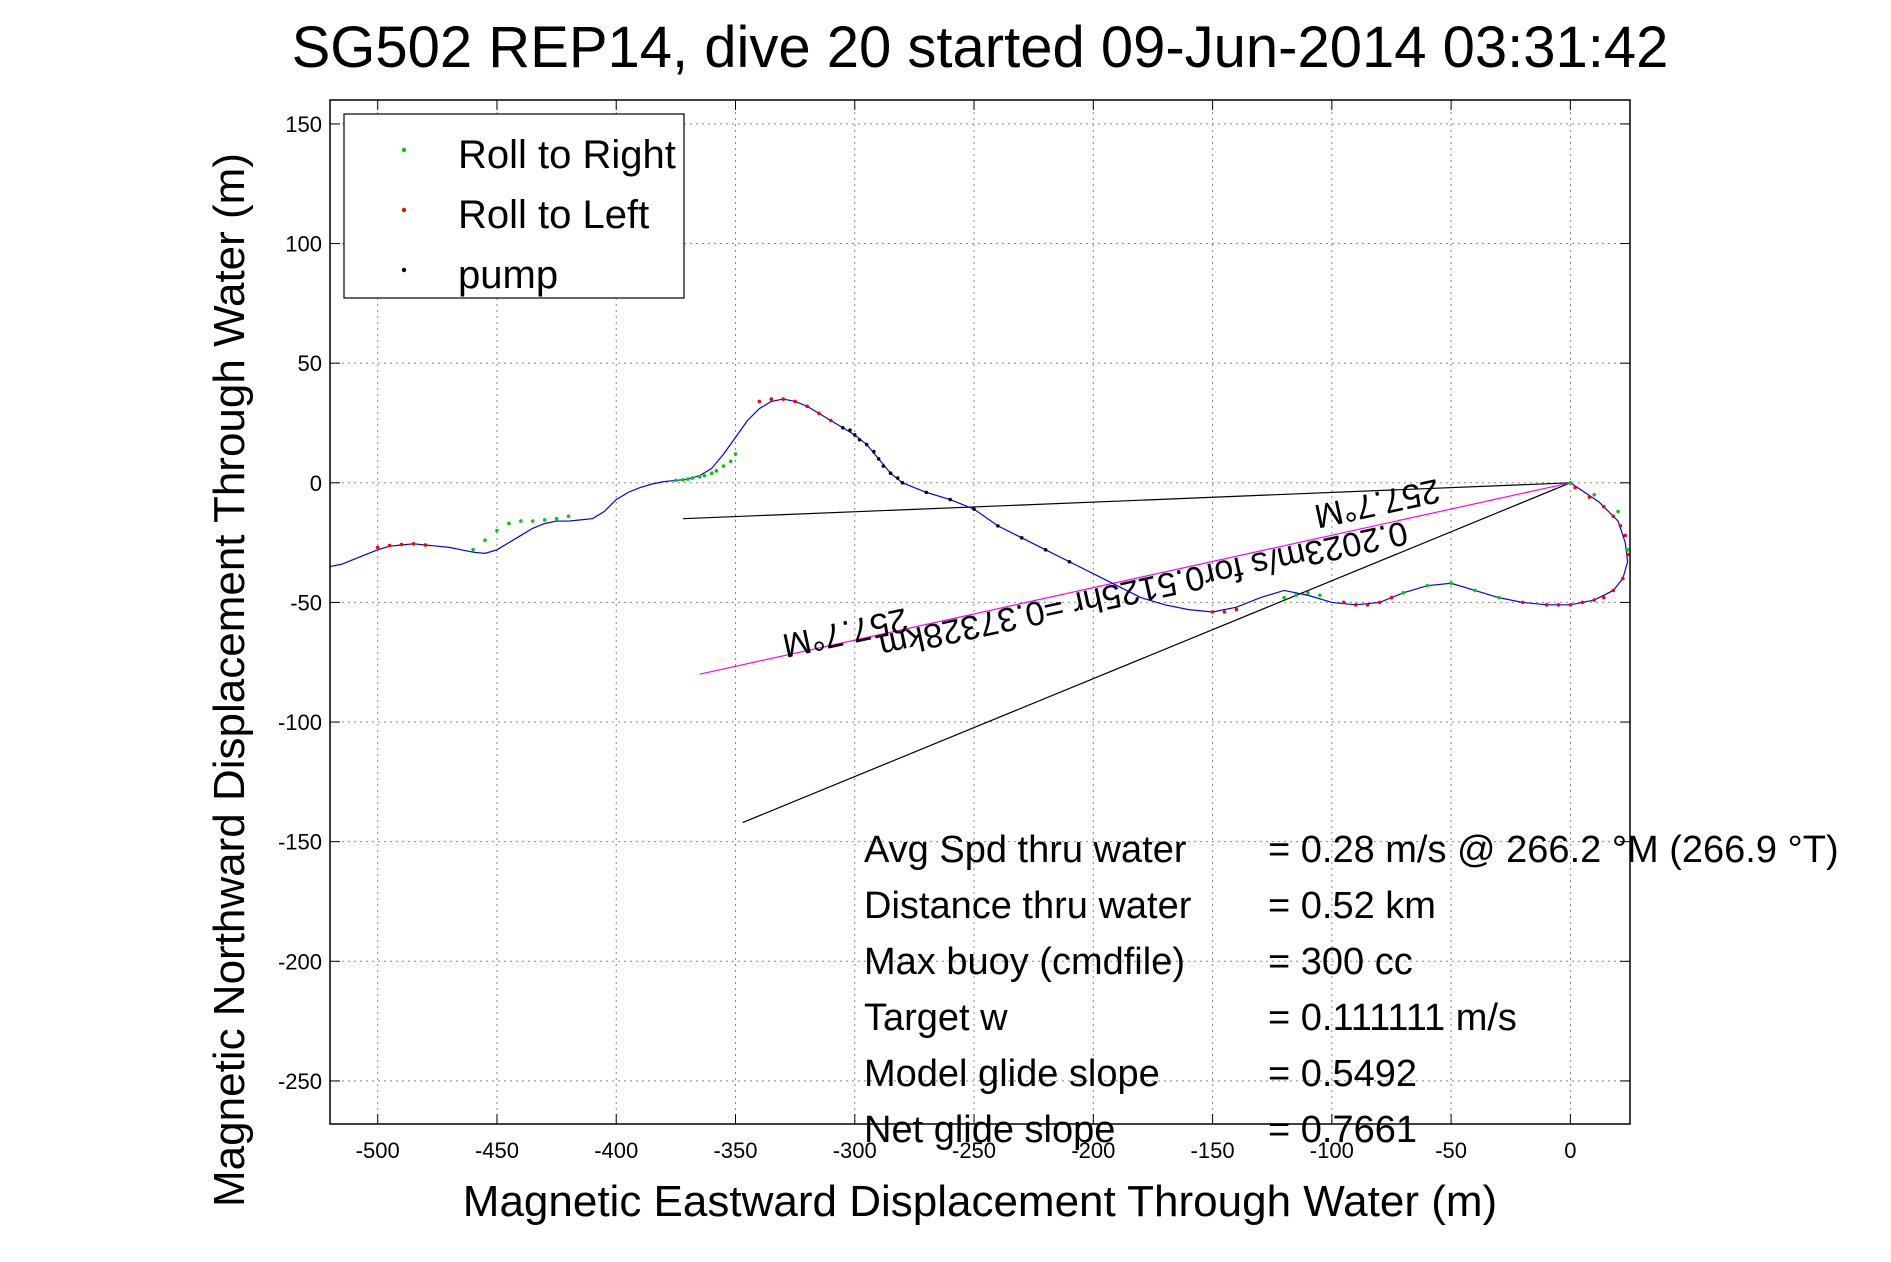  I want to click on heading-annotation: 0.2023m/s for0.5125hr =0.37328km, so click(1143, 589).